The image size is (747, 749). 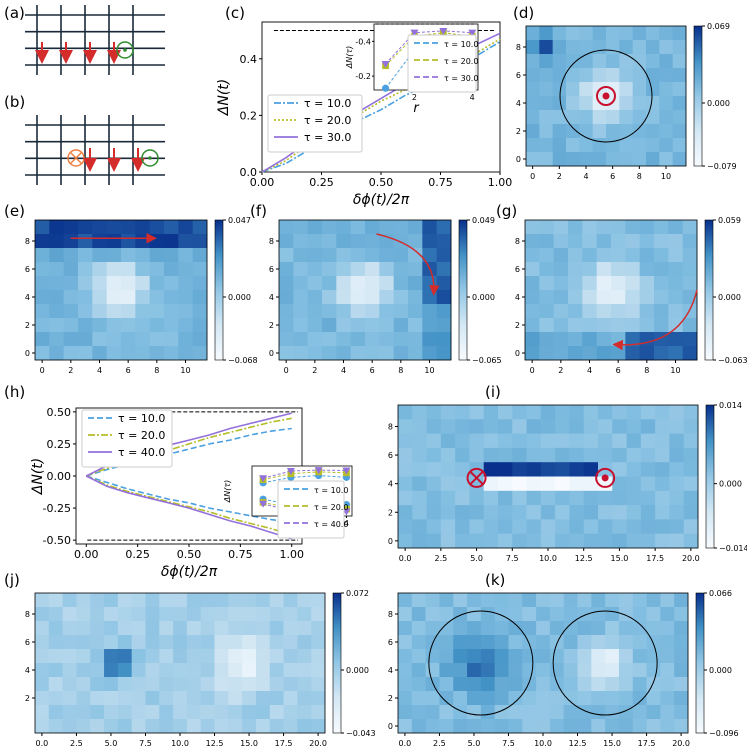 What do you see at coordinates (240, 554) in the screenshot?
I see `x-tick-label: 0.75` at bounding box center [240, 554].